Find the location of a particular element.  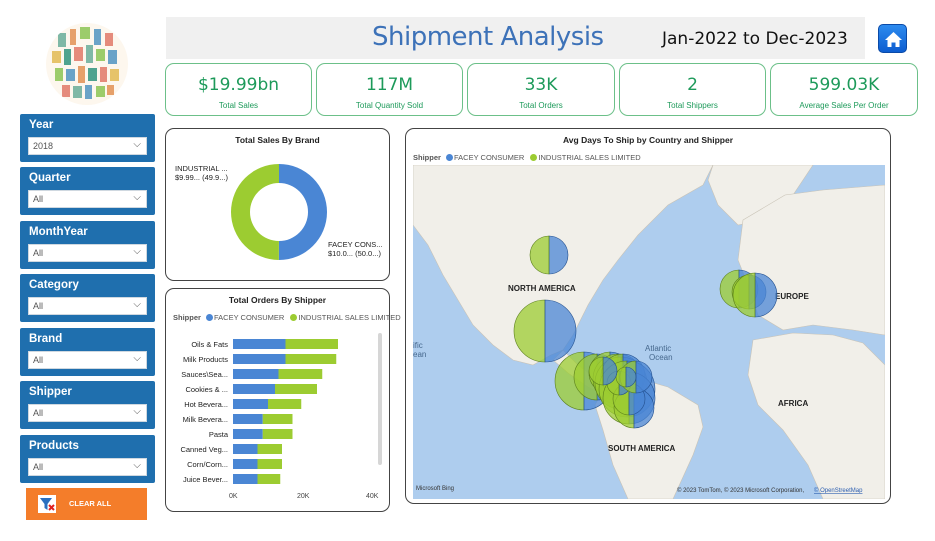

slicer-products: Products All ⌵ is located at coordinates (87, 459).